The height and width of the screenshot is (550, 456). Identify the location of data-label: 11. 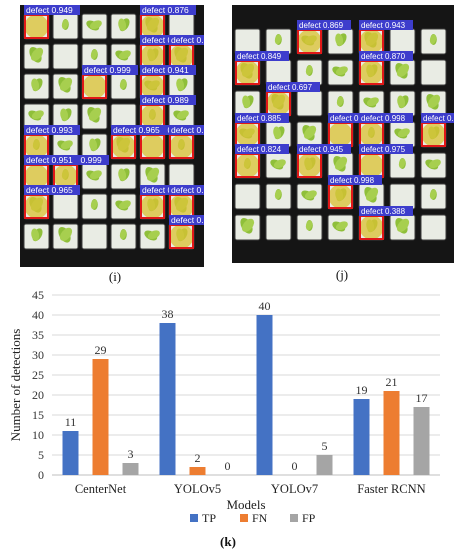
(71, 422).